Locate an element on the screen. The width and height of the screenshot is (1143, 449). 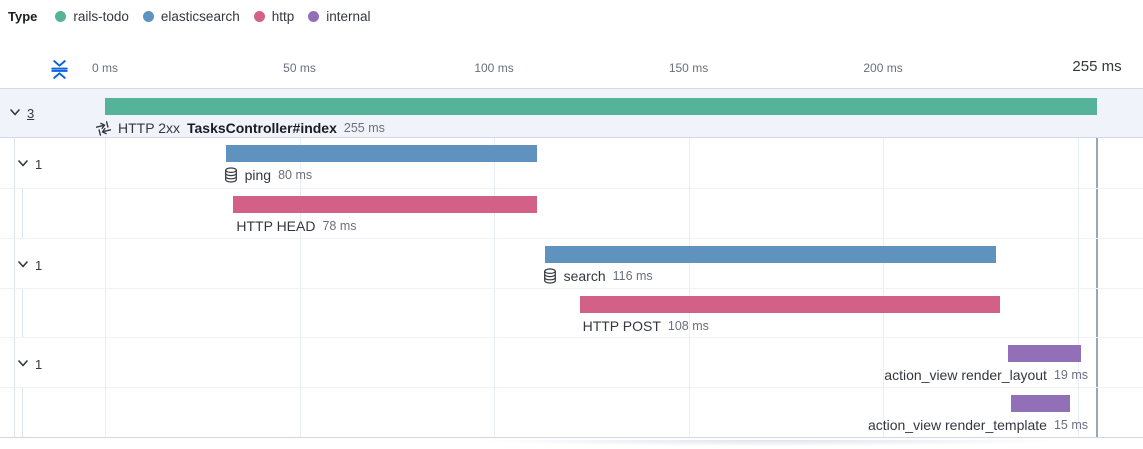
waterfall-row: HTTP POST 108 ms is located at coordinates (571, 312).